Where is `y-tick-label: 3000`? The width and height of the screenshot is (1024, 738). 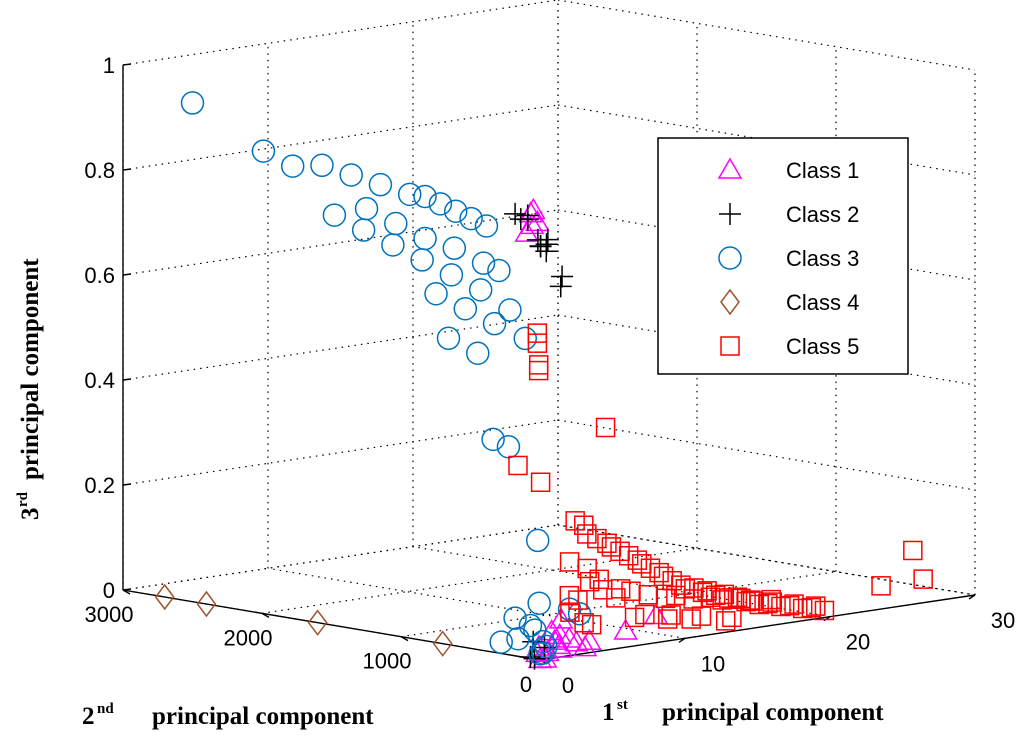 y-tick-label: 3000 is located at coordinates (109, 614).